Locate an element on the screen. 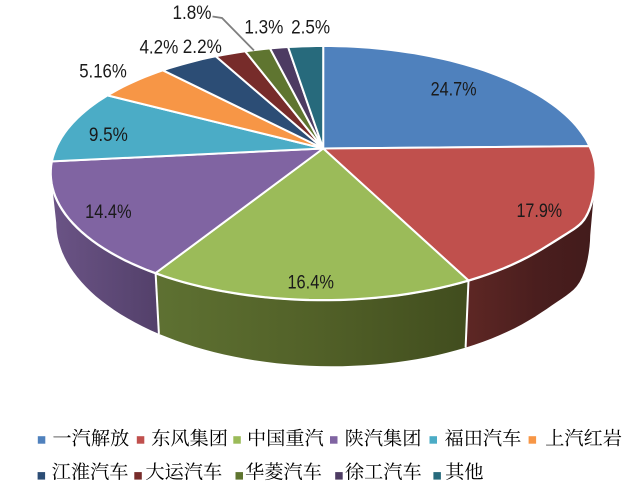 The width and height of the screenshot is (643, 502). svg-text: 17.9% is located at coordinates (539, 211).